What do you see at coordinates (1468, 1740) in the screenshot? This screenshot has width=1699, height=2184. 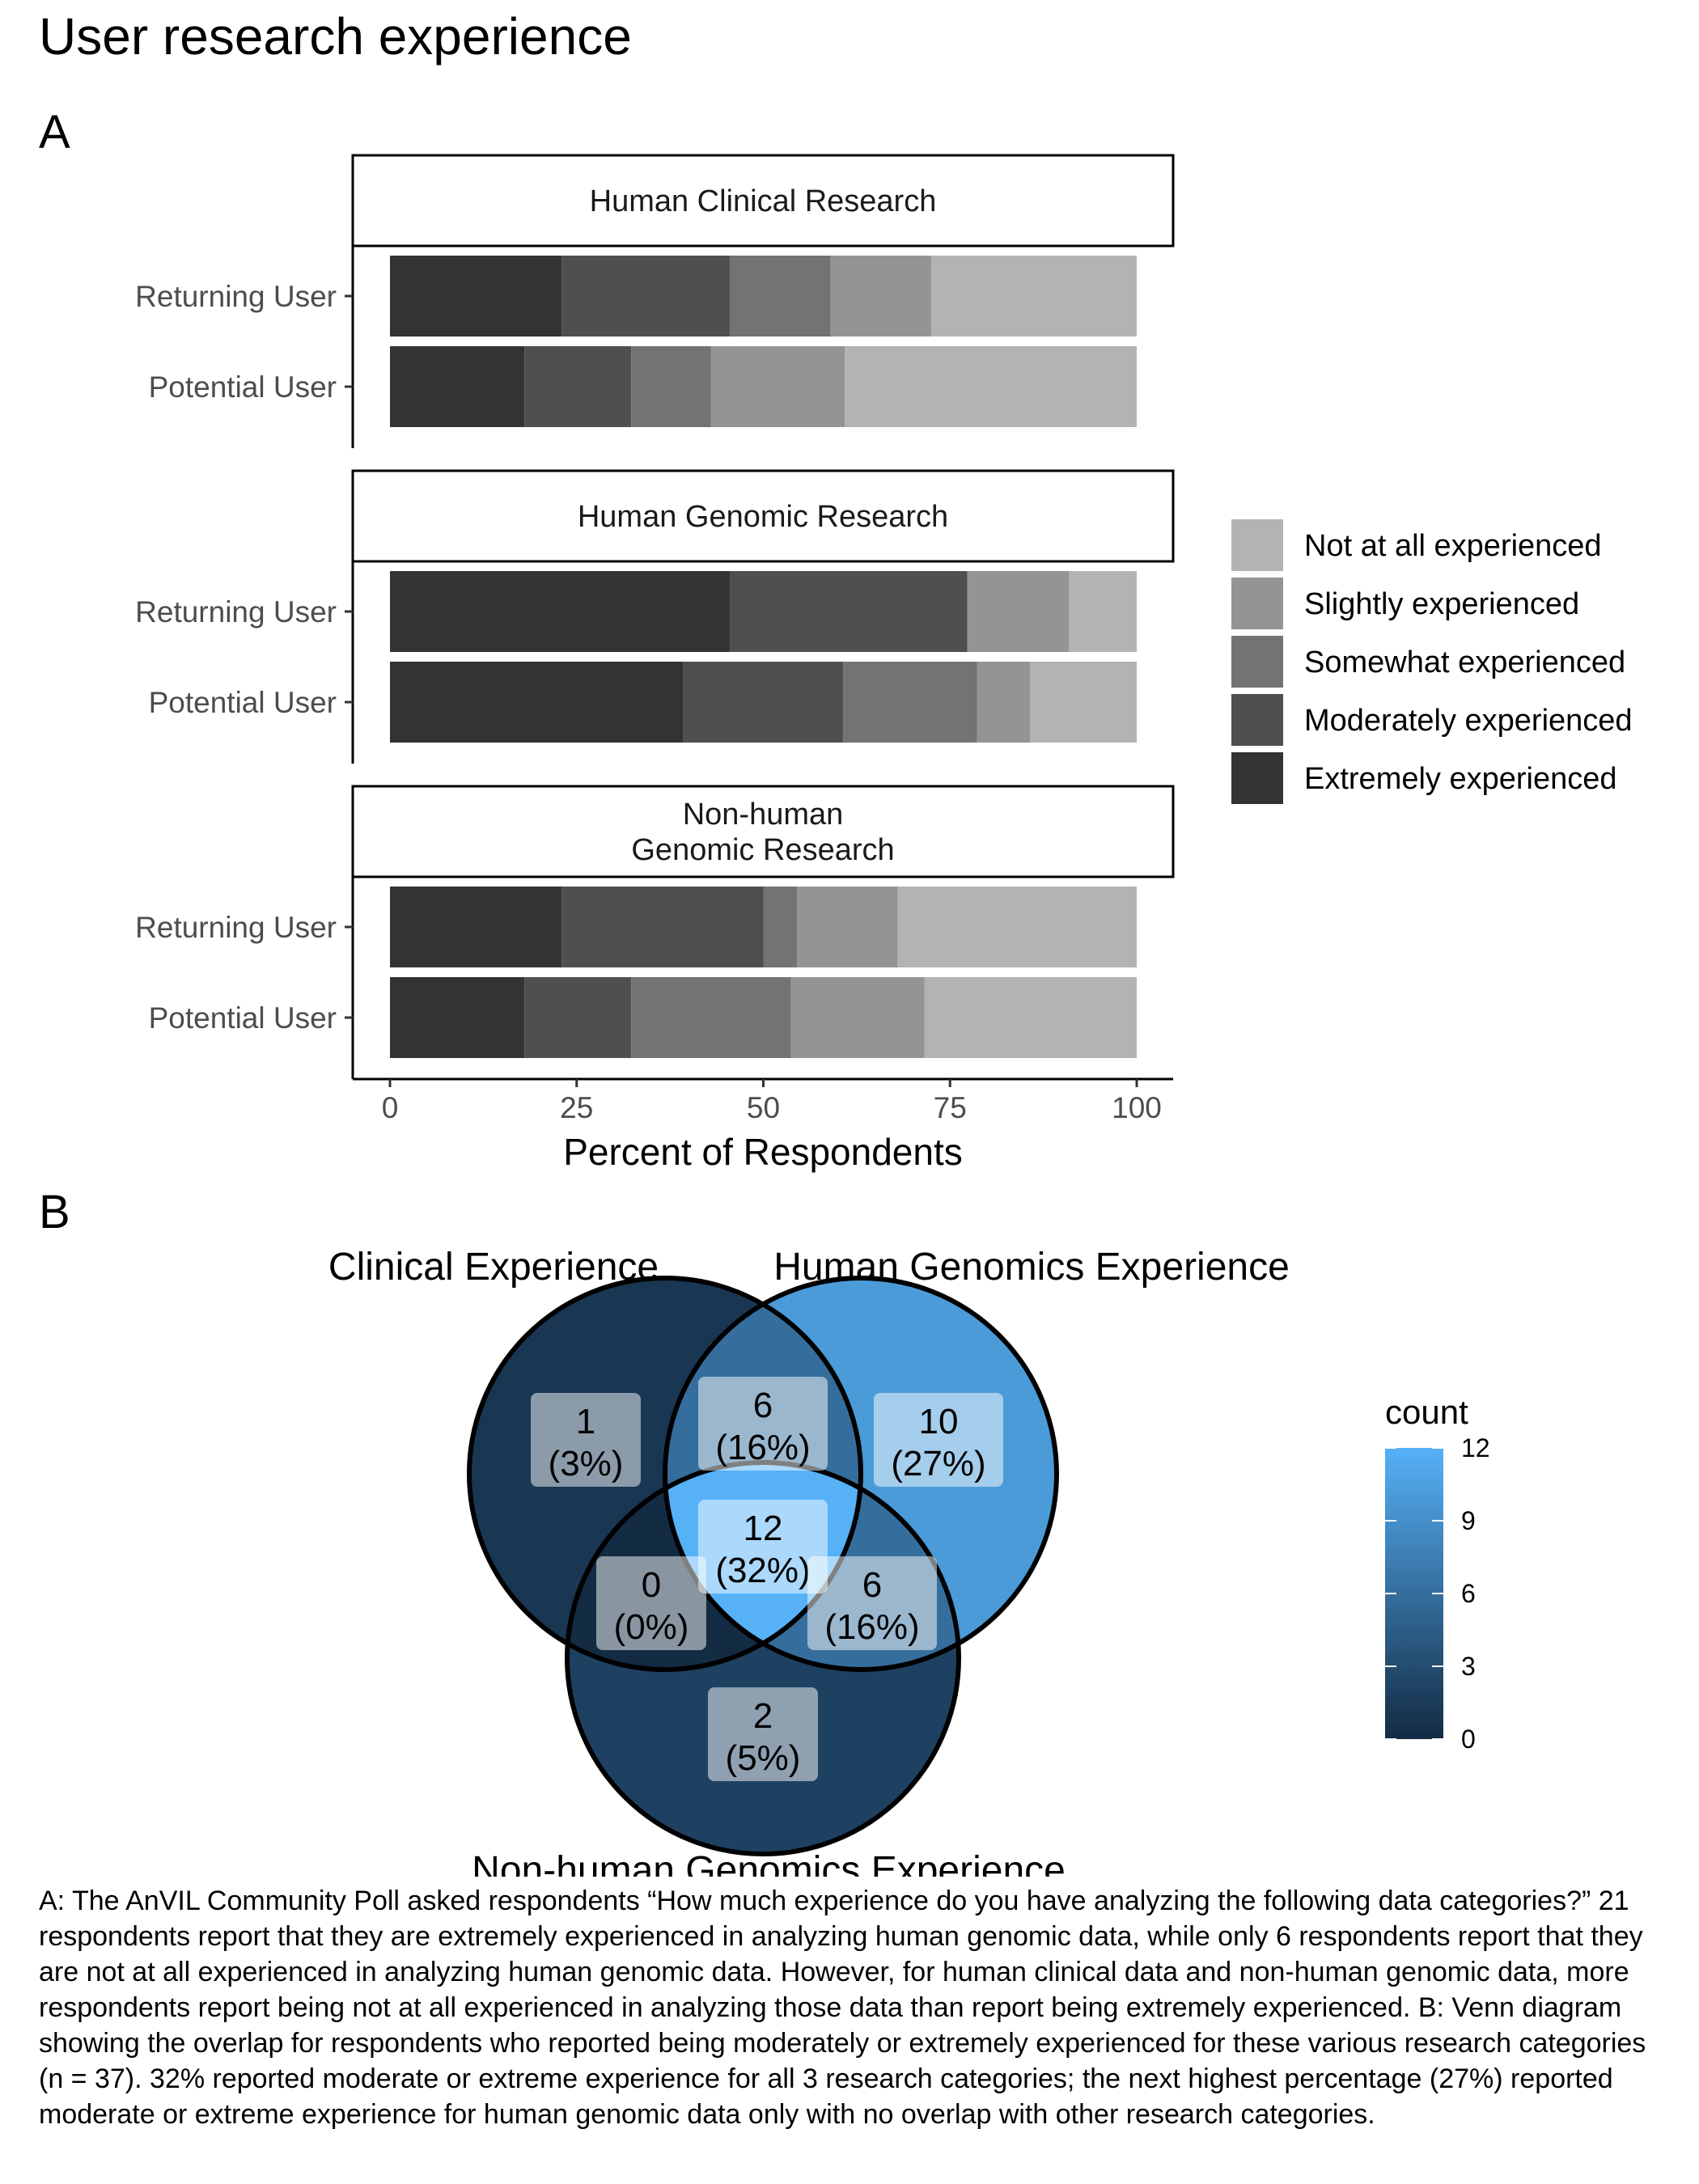 I see `colorbar-tick-label: 0` at bounding box center [1468, 1740].